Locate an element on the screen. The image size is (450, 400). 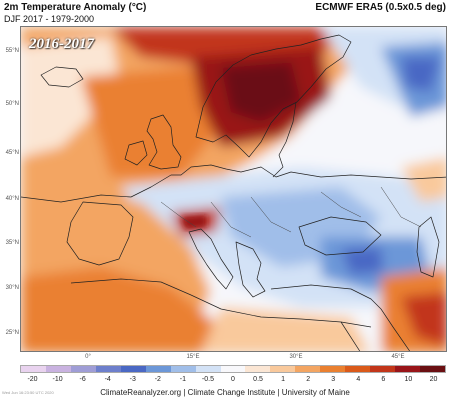
colorbar-tick-label: -20 is located at coordinates (32, 379).